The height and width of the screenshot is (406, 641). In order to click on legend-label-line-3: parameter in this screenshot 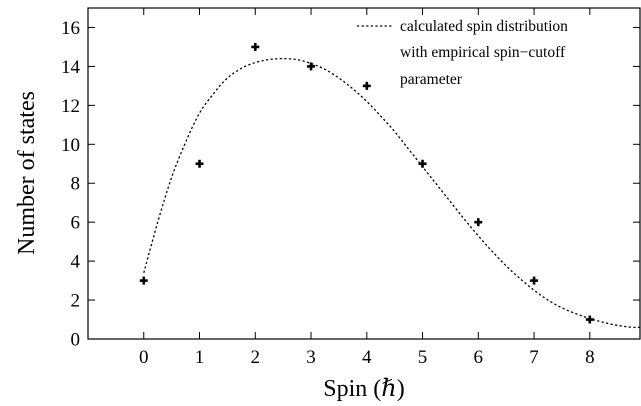, I will do `click(431, 79)`.